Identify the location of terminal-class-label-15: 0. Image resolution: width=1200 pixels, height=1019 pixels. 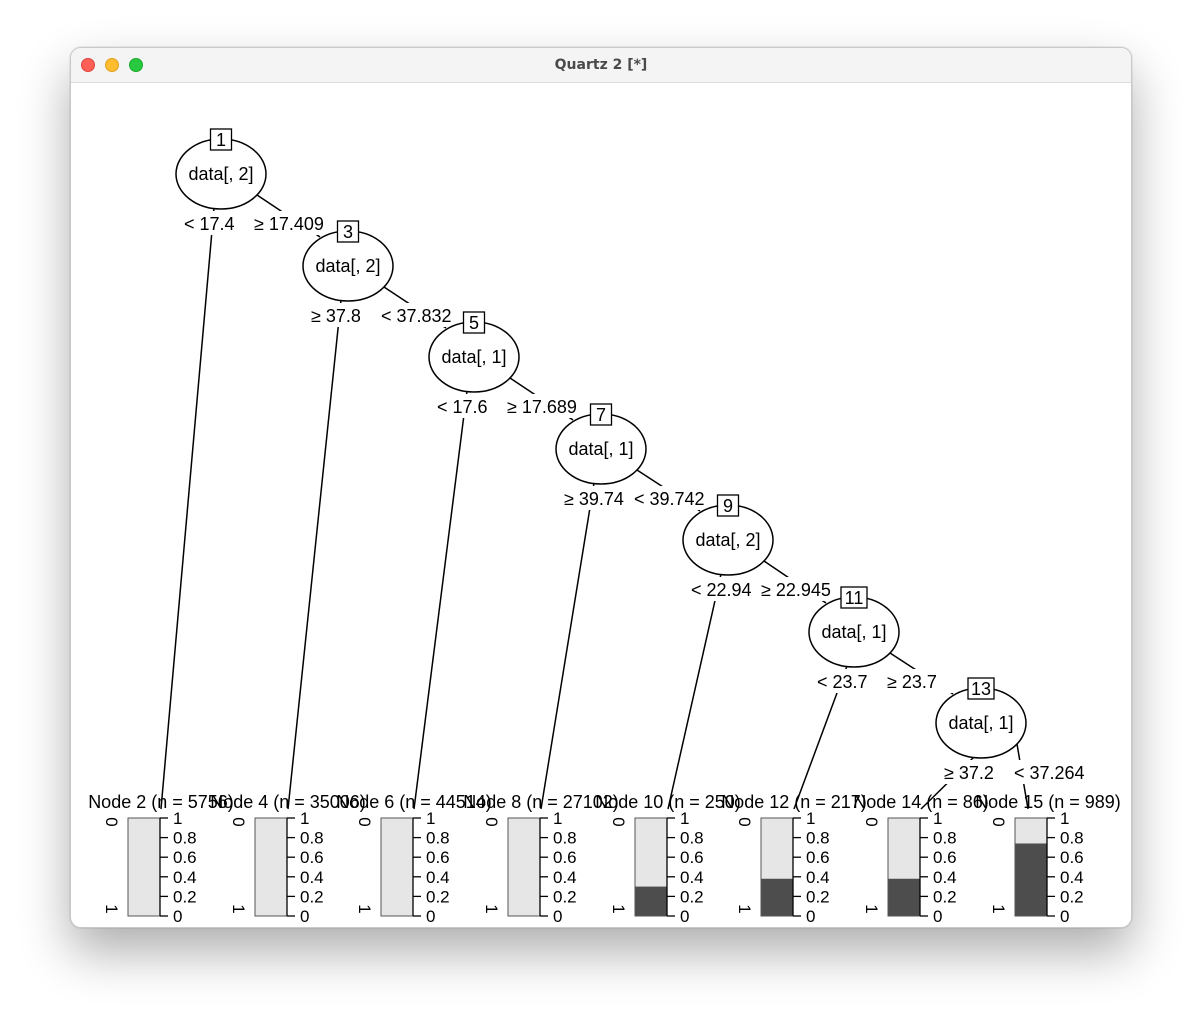
(998, 821).